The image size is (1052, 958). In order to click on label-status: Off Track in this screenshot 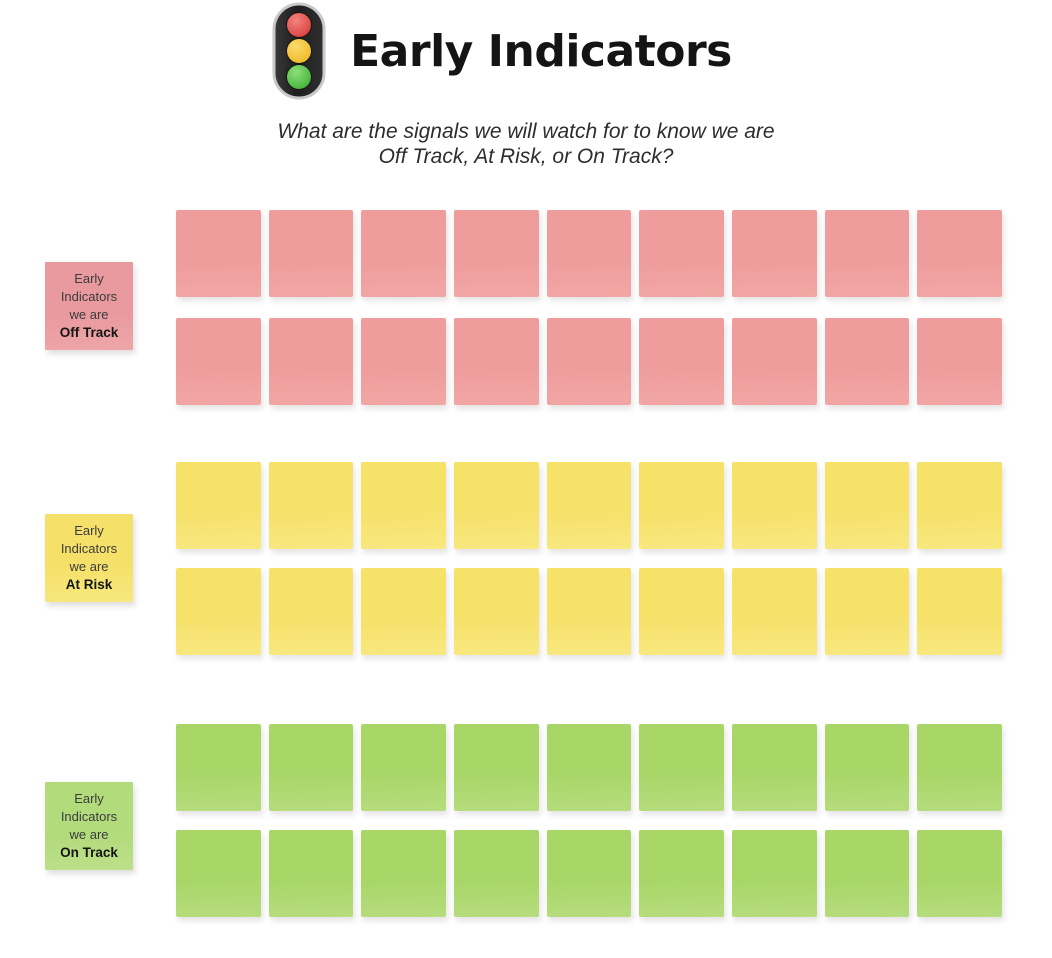, I will do `click(89, 332)`.